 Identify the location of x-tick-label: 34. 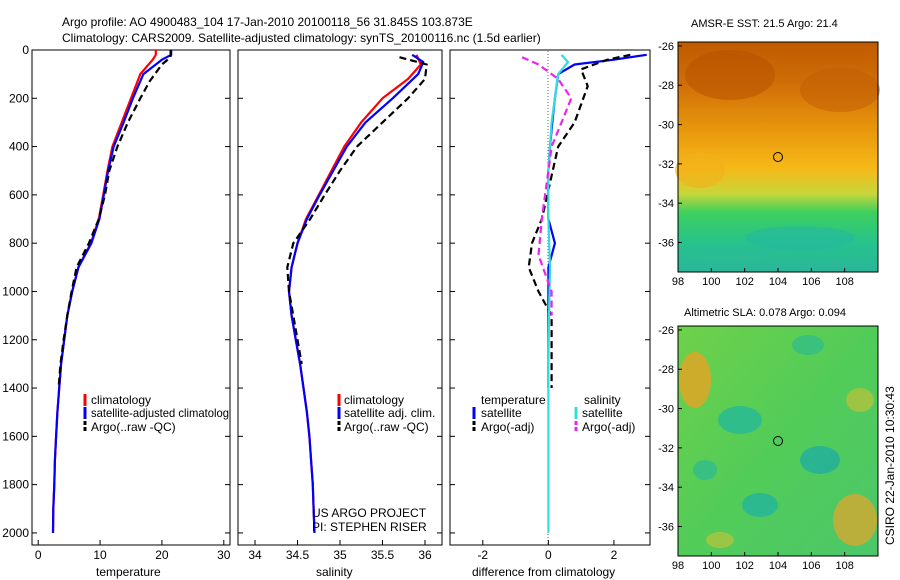
(255, 555).